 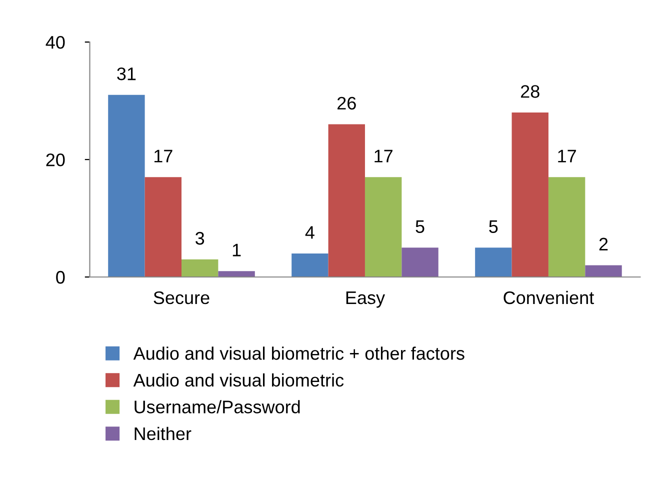 What do you see at coordinates (182, 297) in the screenshot?
I see `x-tick-label: Secure` at bounding box center [182, 297].